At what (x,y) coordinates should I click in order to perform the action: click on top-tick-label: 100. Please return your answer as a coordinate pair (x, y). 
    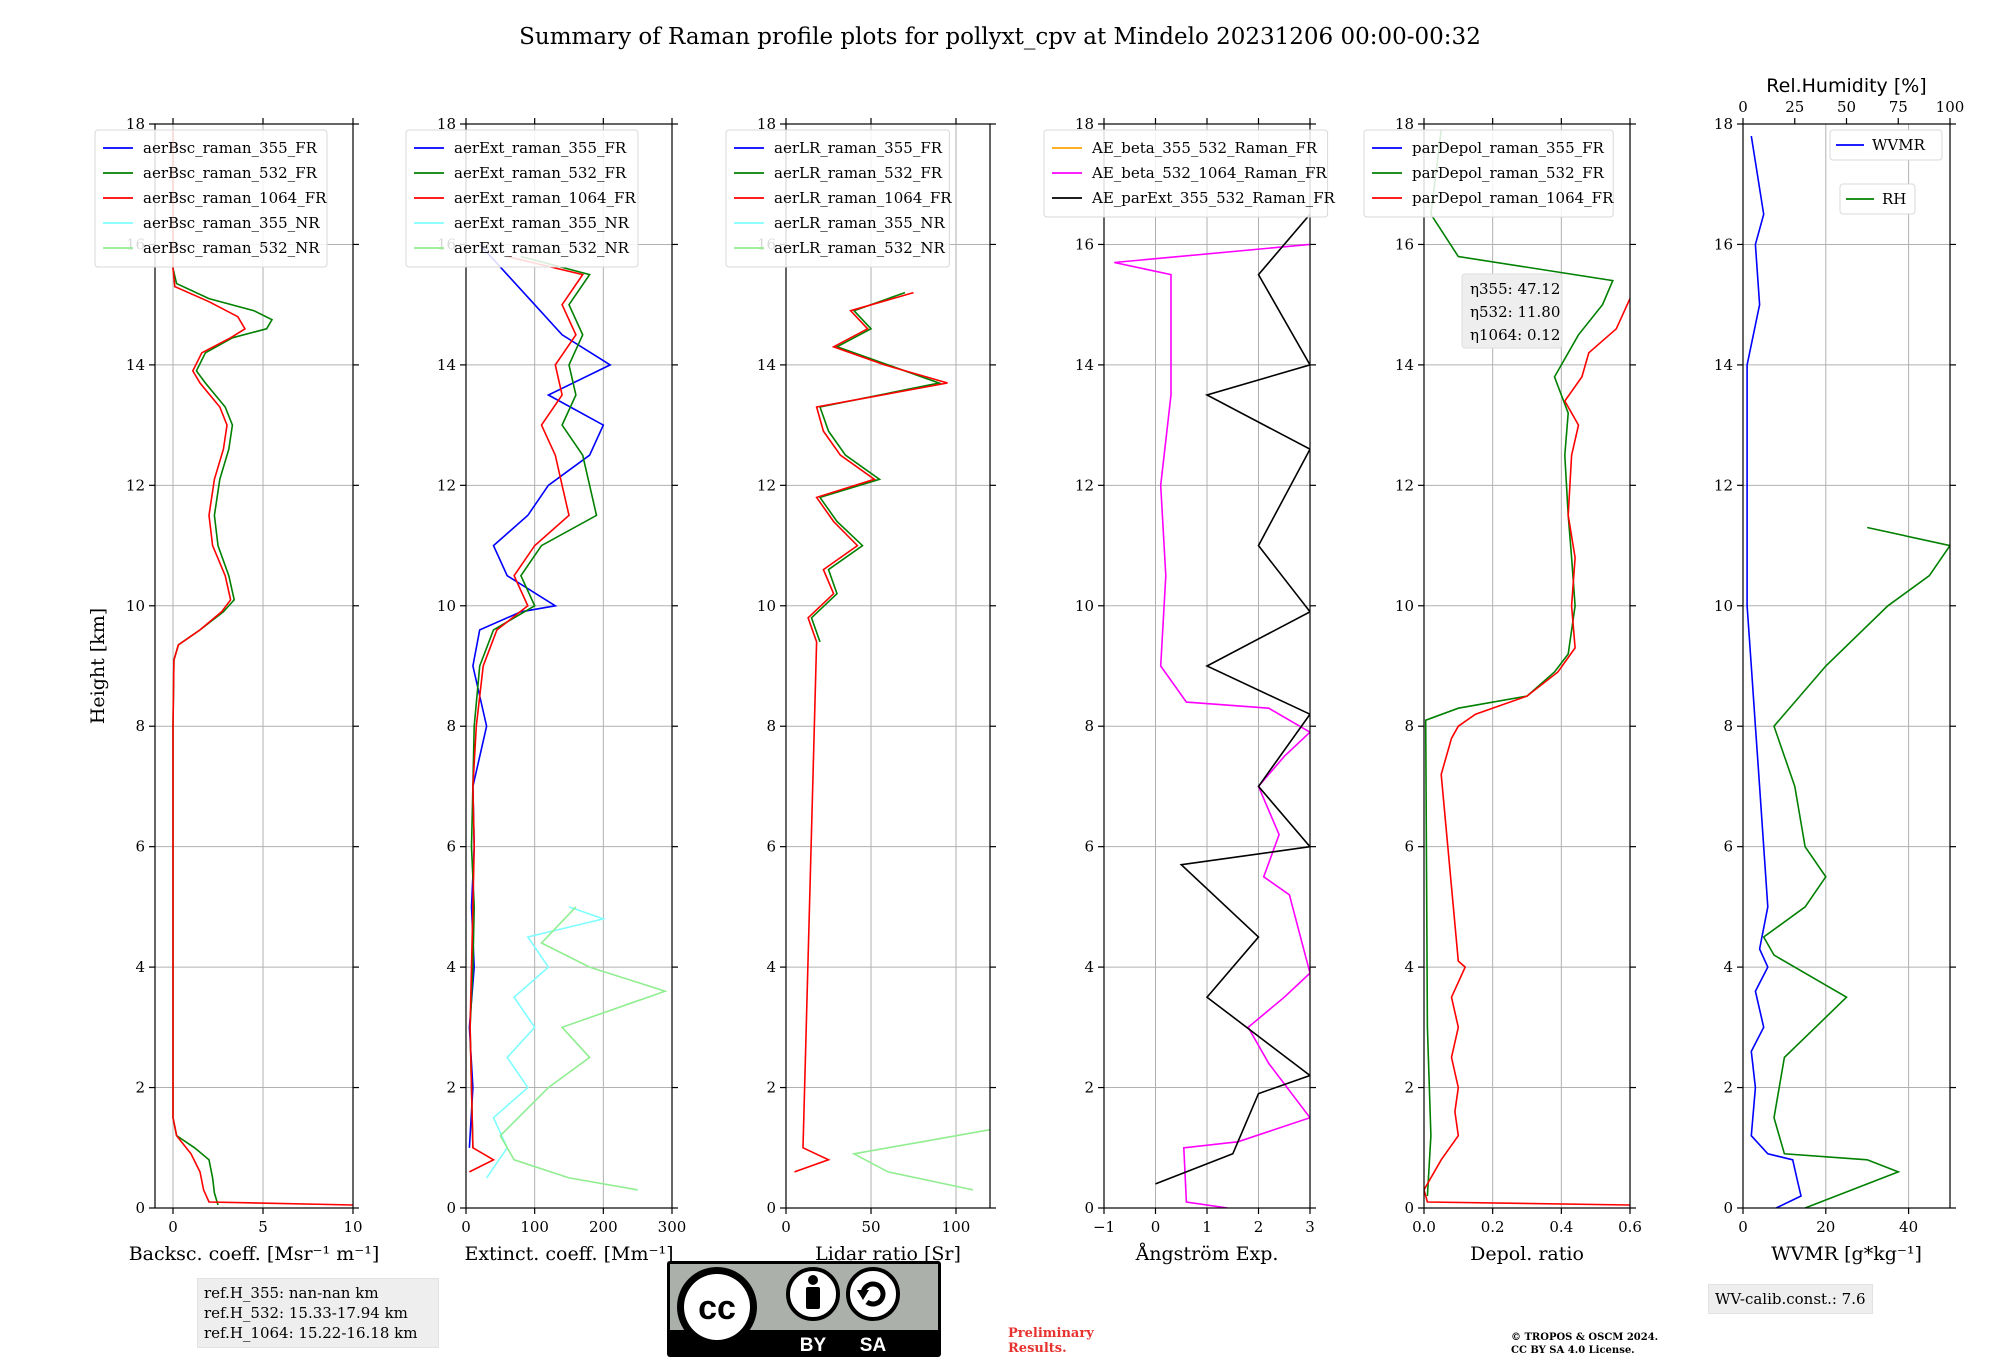
    Looking at the image, I should click on (1950, 107).